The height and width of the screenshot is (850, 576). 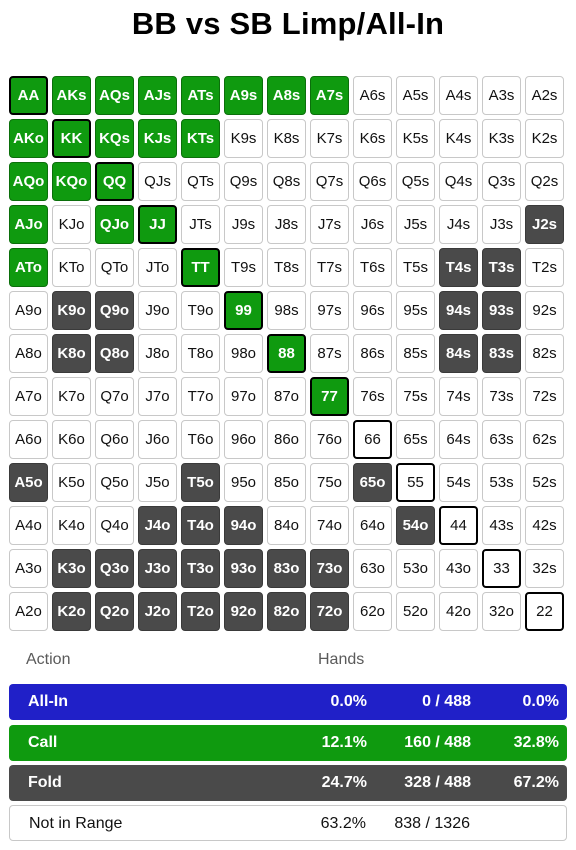 I want to click on hand-cell: Q3o, so click(x=114, y=568).